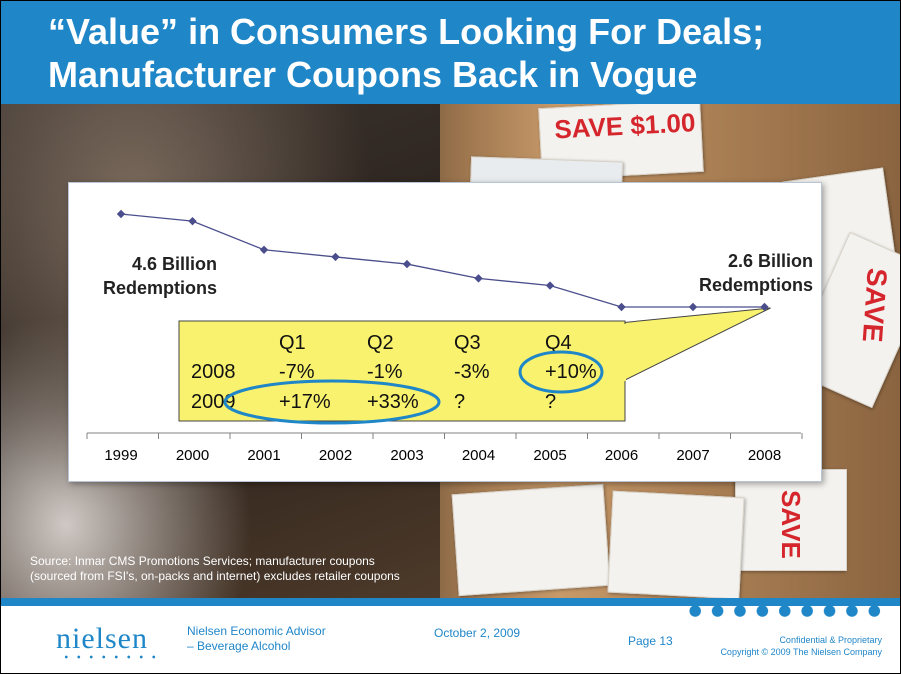 This screenshot has width=901, height=674. I want to click on logo-dots, so click(110, 657).